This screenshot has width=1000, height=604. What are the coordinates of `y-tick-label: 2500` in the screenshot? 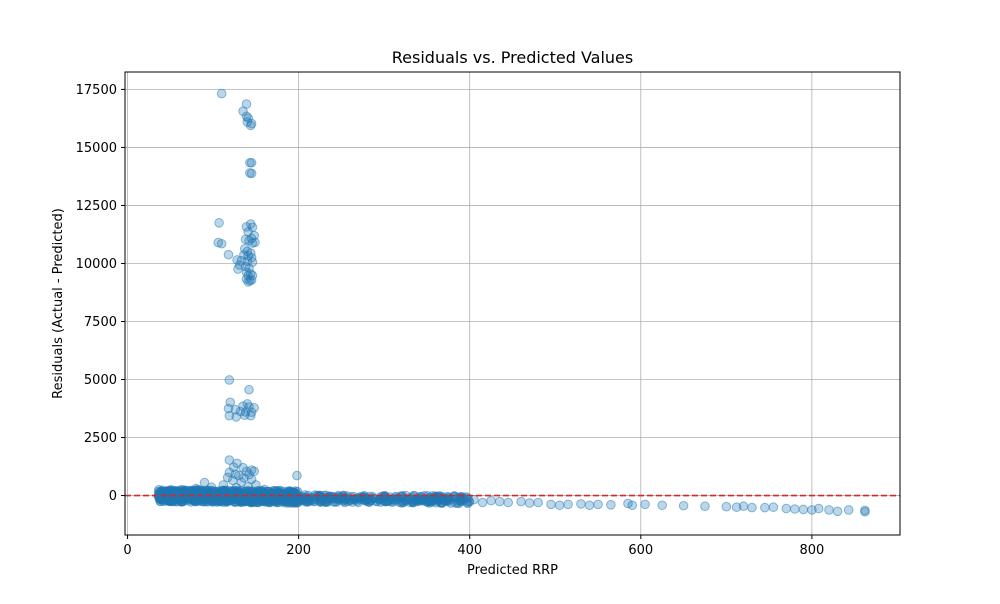 It's located at (100, 438).